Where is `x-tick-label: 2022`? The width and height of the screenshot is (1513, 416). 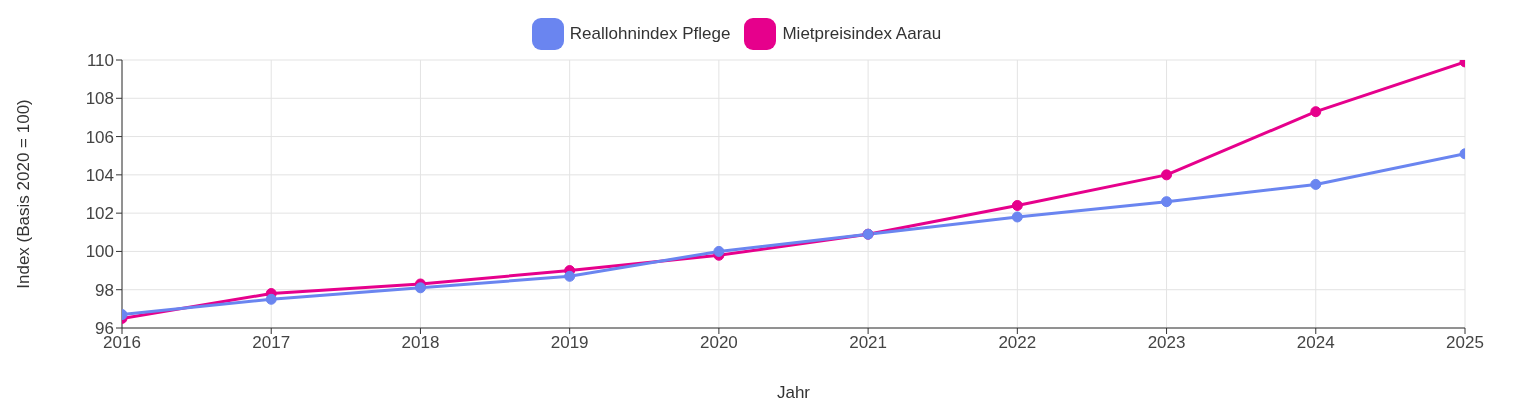
x-tick-label: 2022 is located at coordinates (1017, 343).